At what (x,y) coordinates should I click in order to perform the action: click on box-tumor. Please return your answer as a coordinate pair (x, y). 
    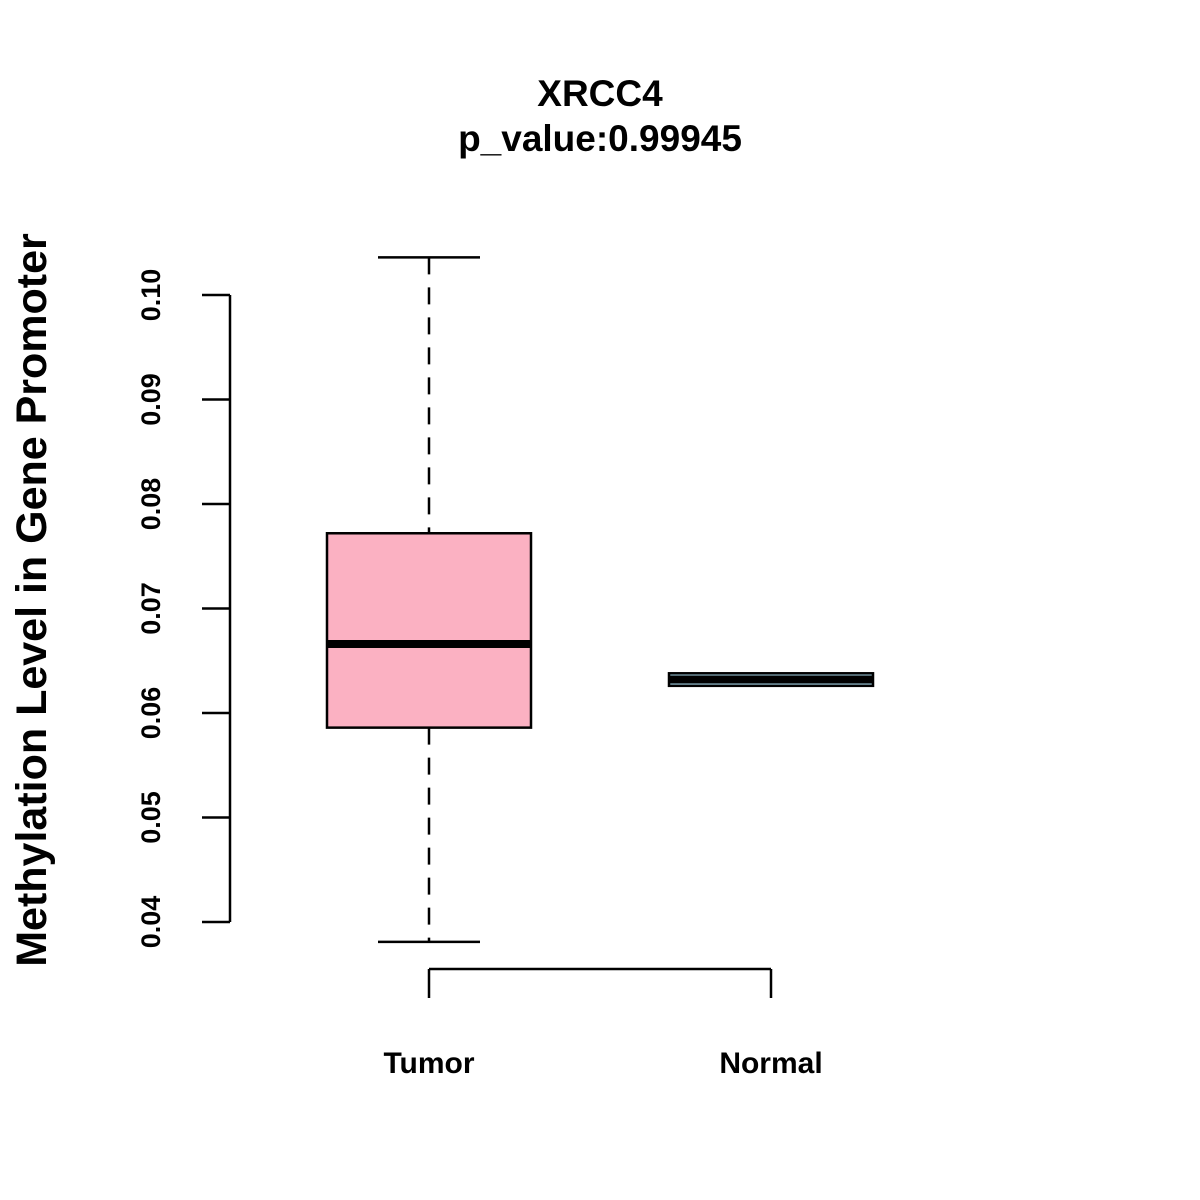
    Looking at the image, I should click on (429, 600).